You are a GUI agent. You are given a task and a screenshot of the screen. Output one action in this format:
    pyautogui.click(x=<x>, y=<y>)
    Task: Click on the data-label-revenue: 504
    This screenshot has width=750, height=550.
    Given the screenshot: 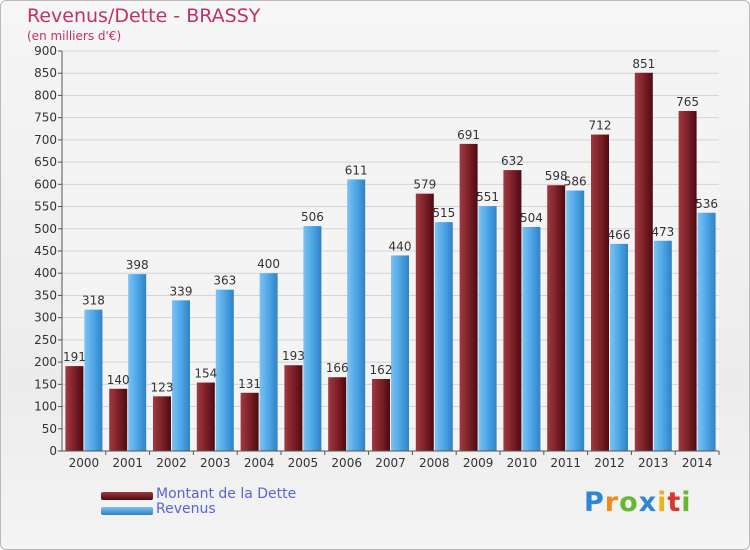 What is the action you would take?
    pyautogui.click(x=531, y=218)
    